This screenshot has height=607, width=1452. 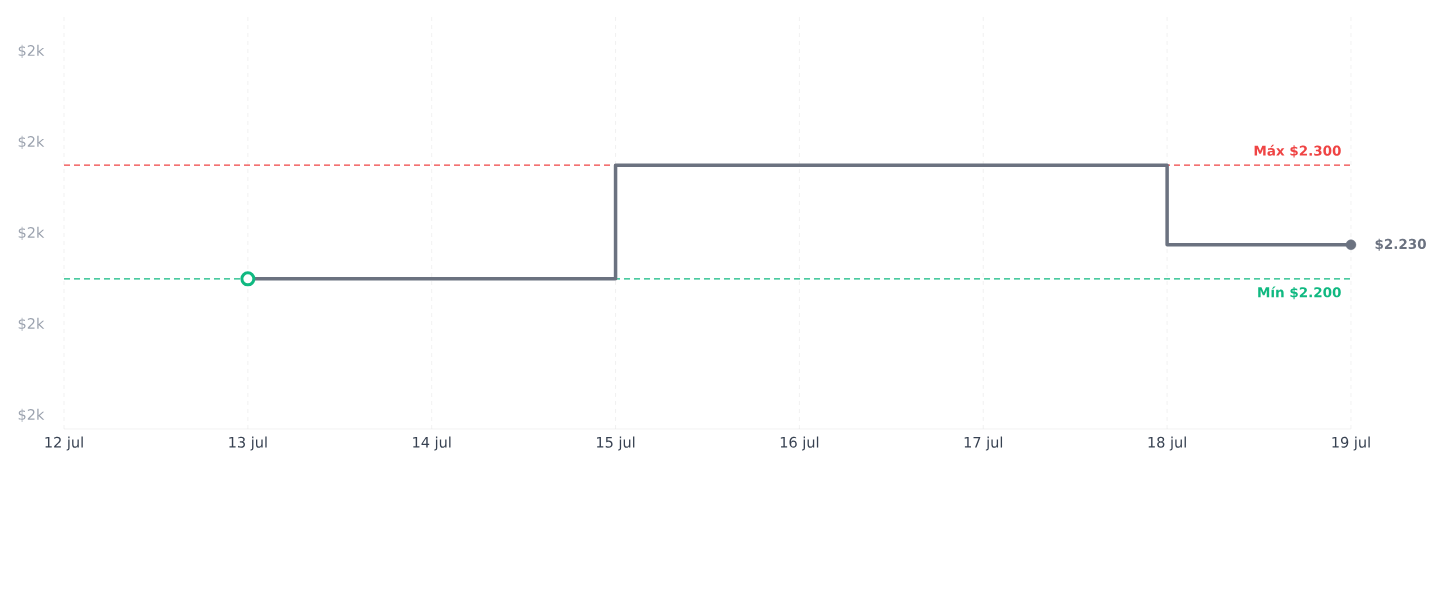 I want to click on ref-line-label: Máx $2.300, so click(x=1297, y=151).